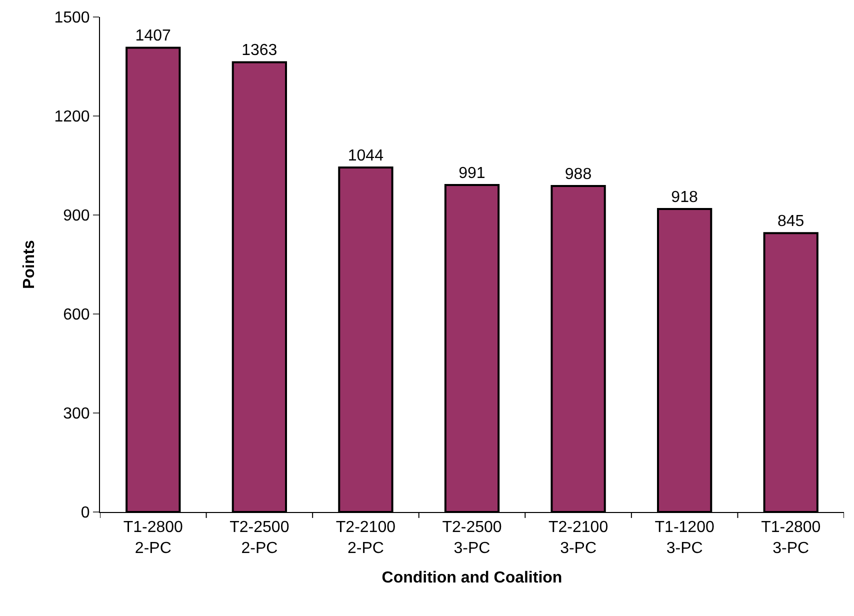 The image size is (854, 616). I want to click on y-tick-label: 600, so click(76, 315).